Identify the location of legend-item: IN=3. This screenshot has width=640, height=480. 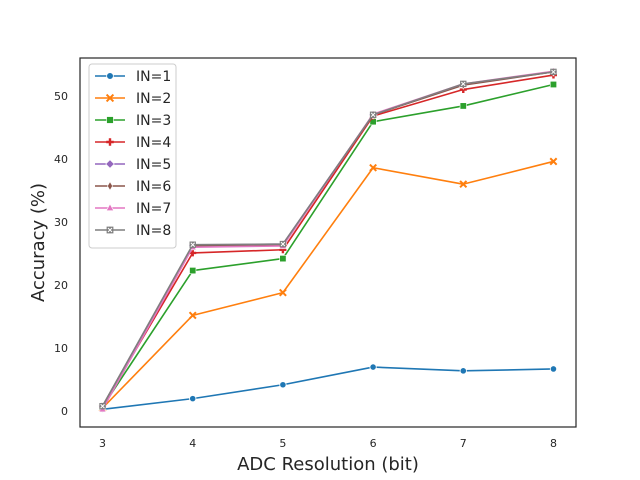
(133, 121).